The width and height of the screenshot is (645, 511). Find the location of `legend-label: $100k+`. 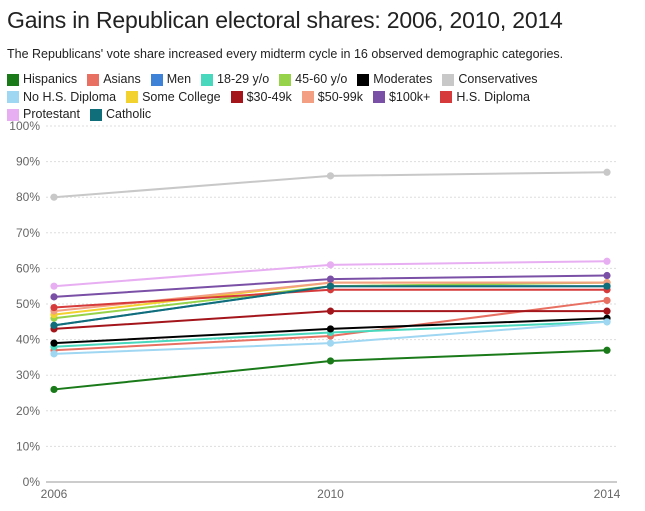

legend-label: $100k+ is located at coordinates (409, 96).